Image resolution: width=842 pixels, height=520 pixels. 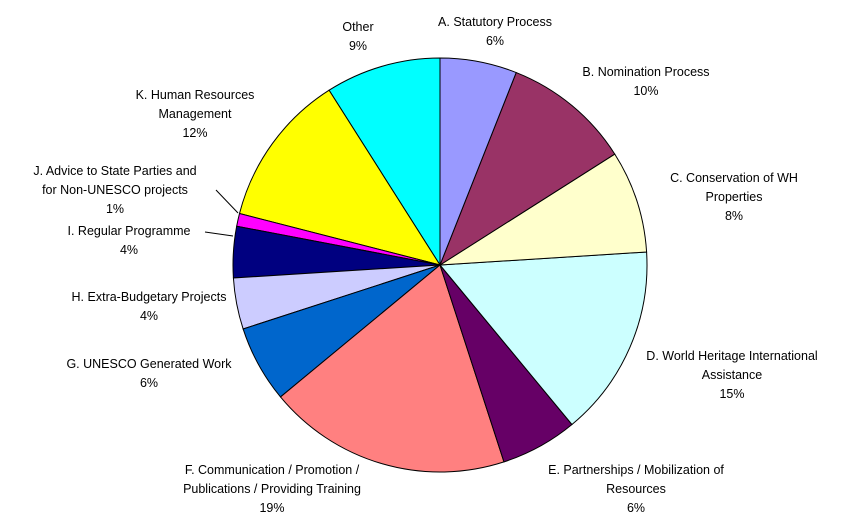 What do you see at coordinates (195, 133) in the screenshot?
I see `value-label: 12%` at bounding box center [195, 133].